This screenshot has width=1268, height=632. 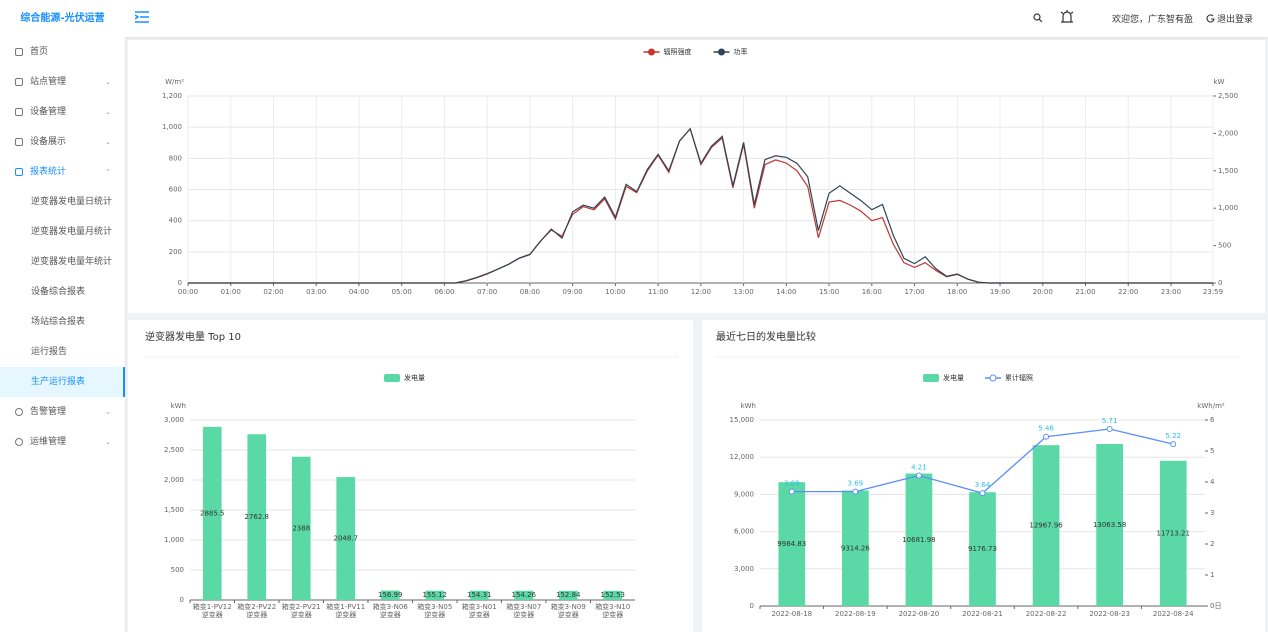 I want to click on y2-tick-label: 2, so click(x=1212, y=544).